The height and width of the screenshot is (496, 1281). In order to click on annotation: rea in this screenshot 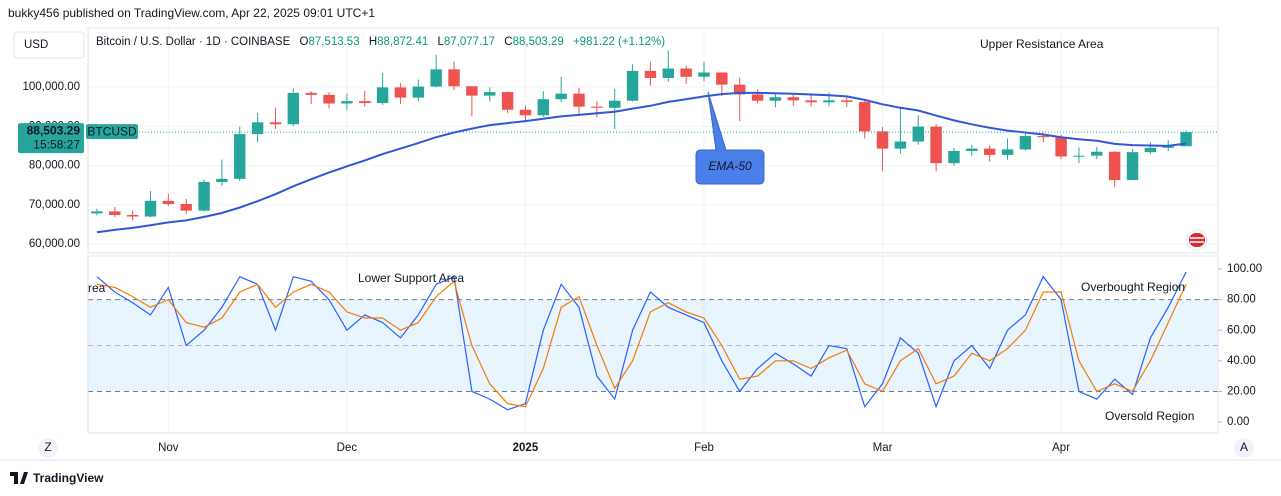, I will do `click(97, 288)`.